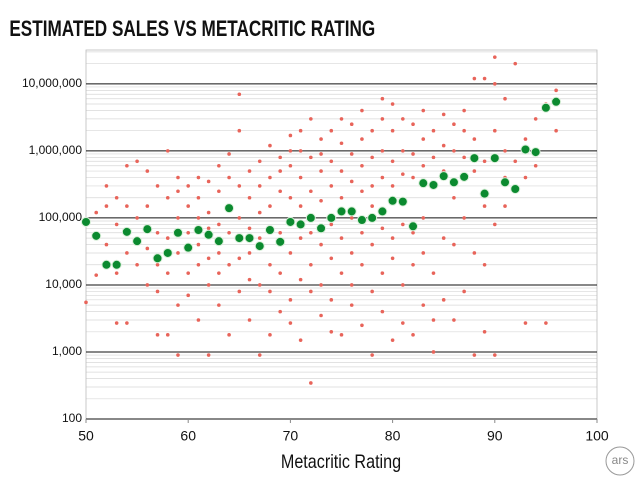 This screenshot has width=640, height=480. I want to click on x-tick-label: 60, so click(188, 436).